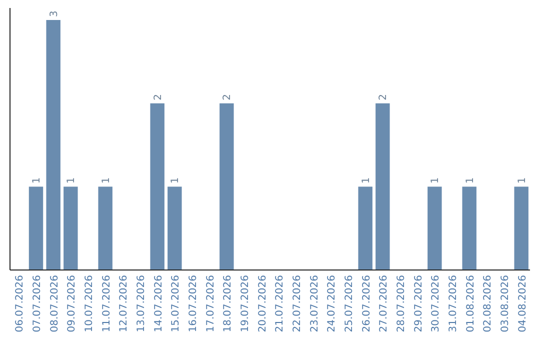 The height and width of the screenshot is (340, 540). I want to click on x-tick-label: 22.07.2026, so click(297, 303).